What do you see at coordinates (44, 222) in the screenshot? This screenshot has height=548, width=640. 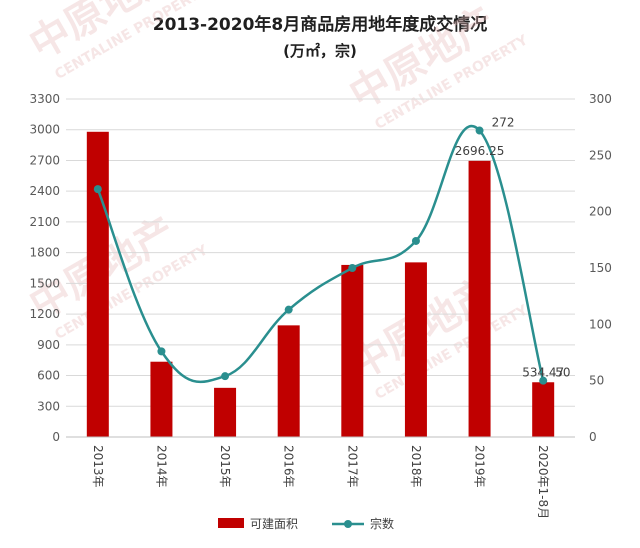 I see `y-left-tick-label: 2100` at bounding box center [44, 222].